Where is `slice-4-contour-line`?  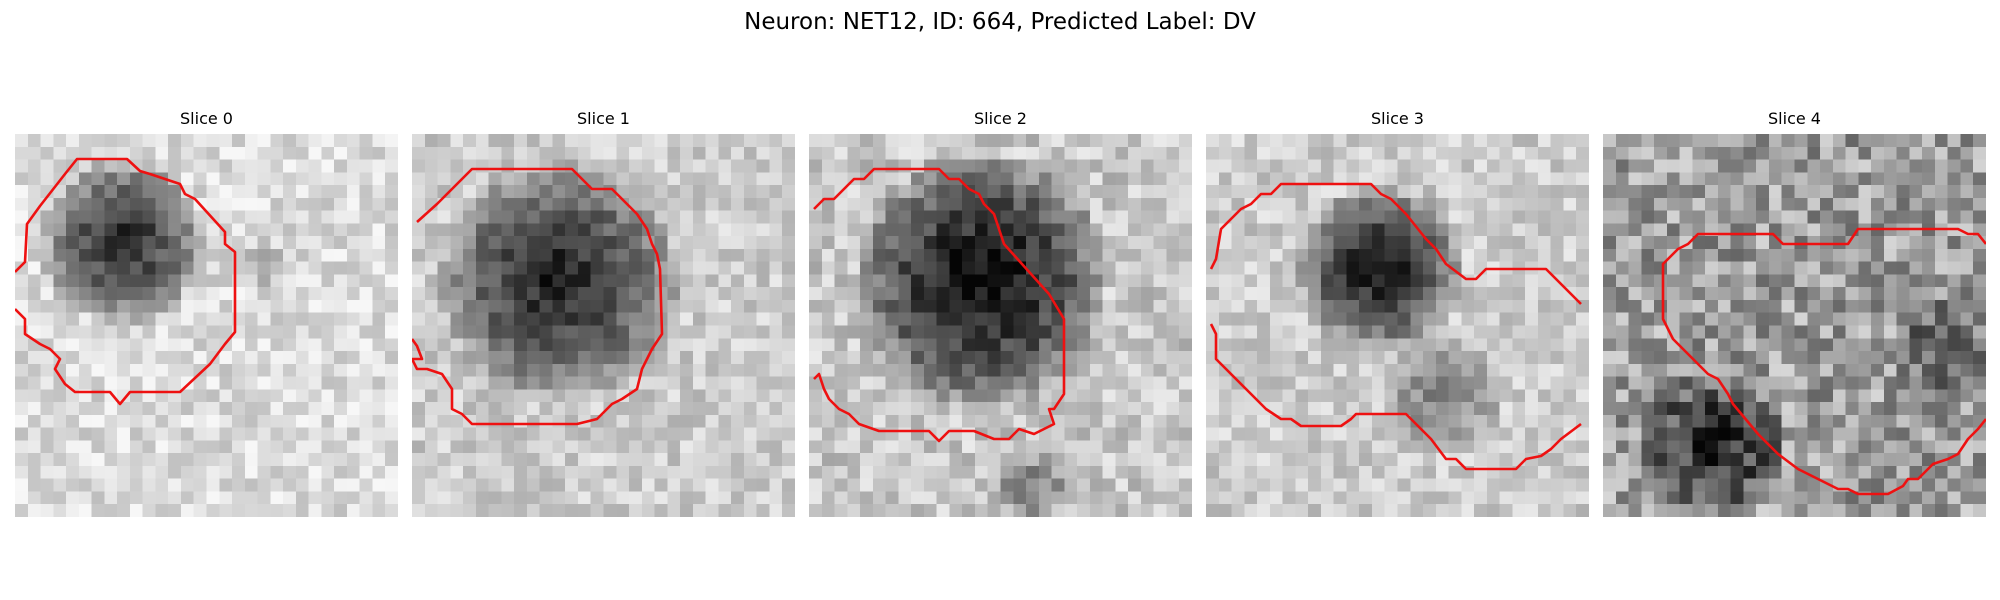 slice-4-contour-line is located at coordinates (1823, 361).